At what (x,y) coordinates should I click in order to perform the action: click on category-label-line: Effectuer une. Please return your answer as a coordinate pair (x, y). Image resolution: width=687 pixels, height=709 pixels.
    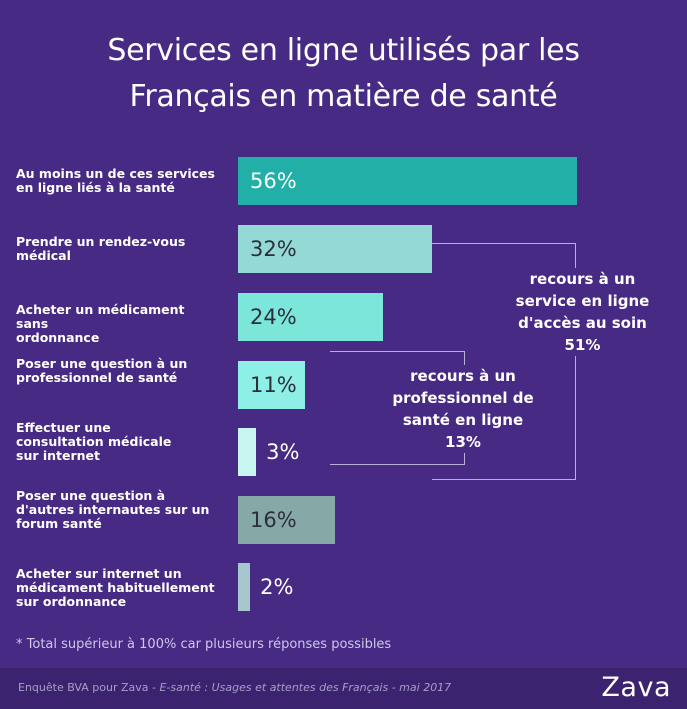
    Looking at the image, I should click on (63, 427).